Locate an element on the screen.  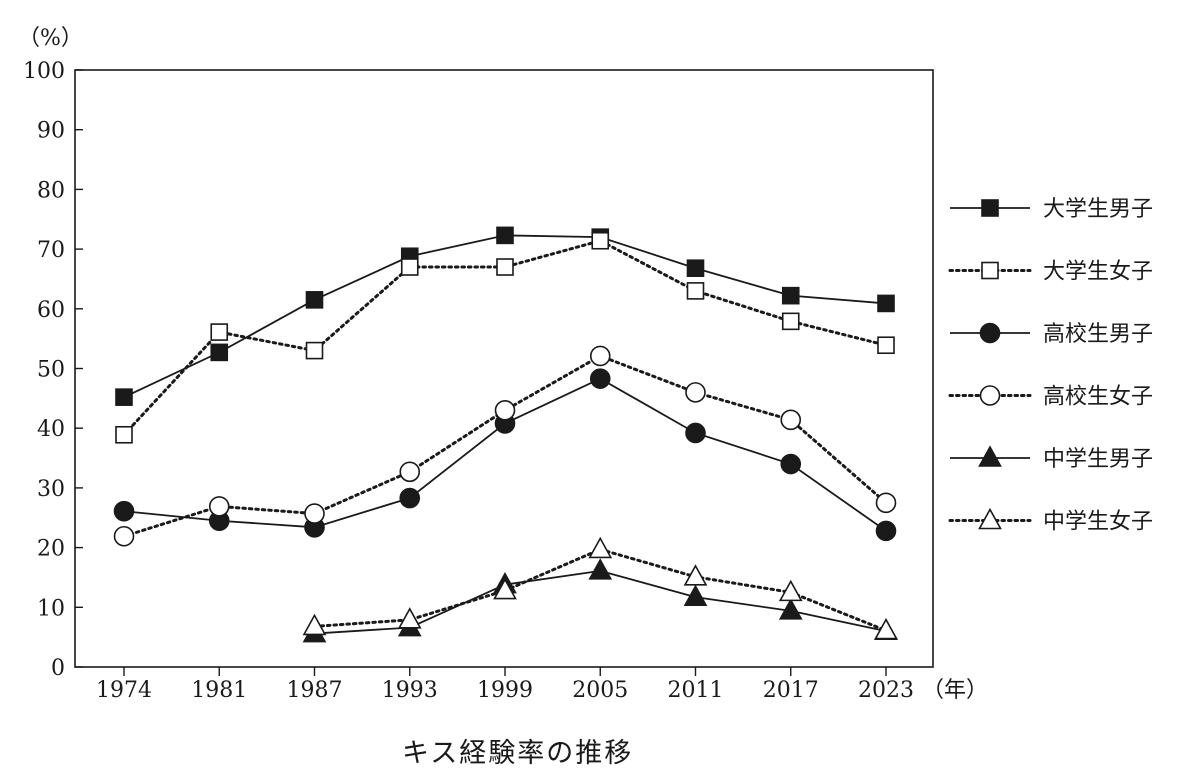
legend-label: 中学生女子 is located at coordinates (1098, 522).